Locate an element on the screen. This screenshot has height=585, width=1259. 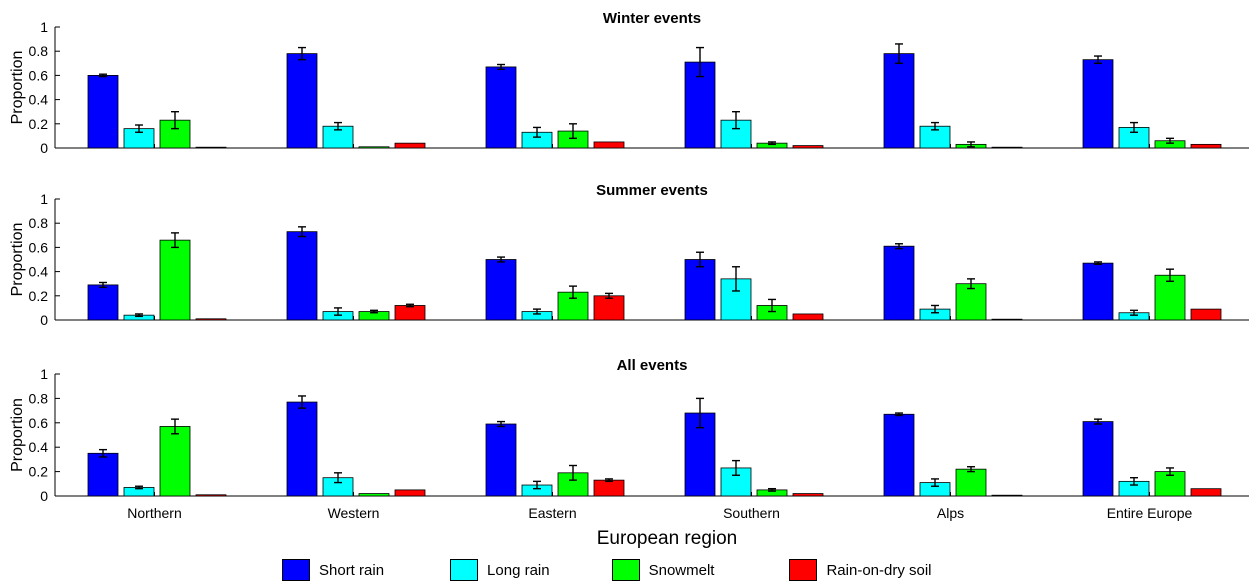
legend-swatch-short-rain is located at coordinates (296, 570).